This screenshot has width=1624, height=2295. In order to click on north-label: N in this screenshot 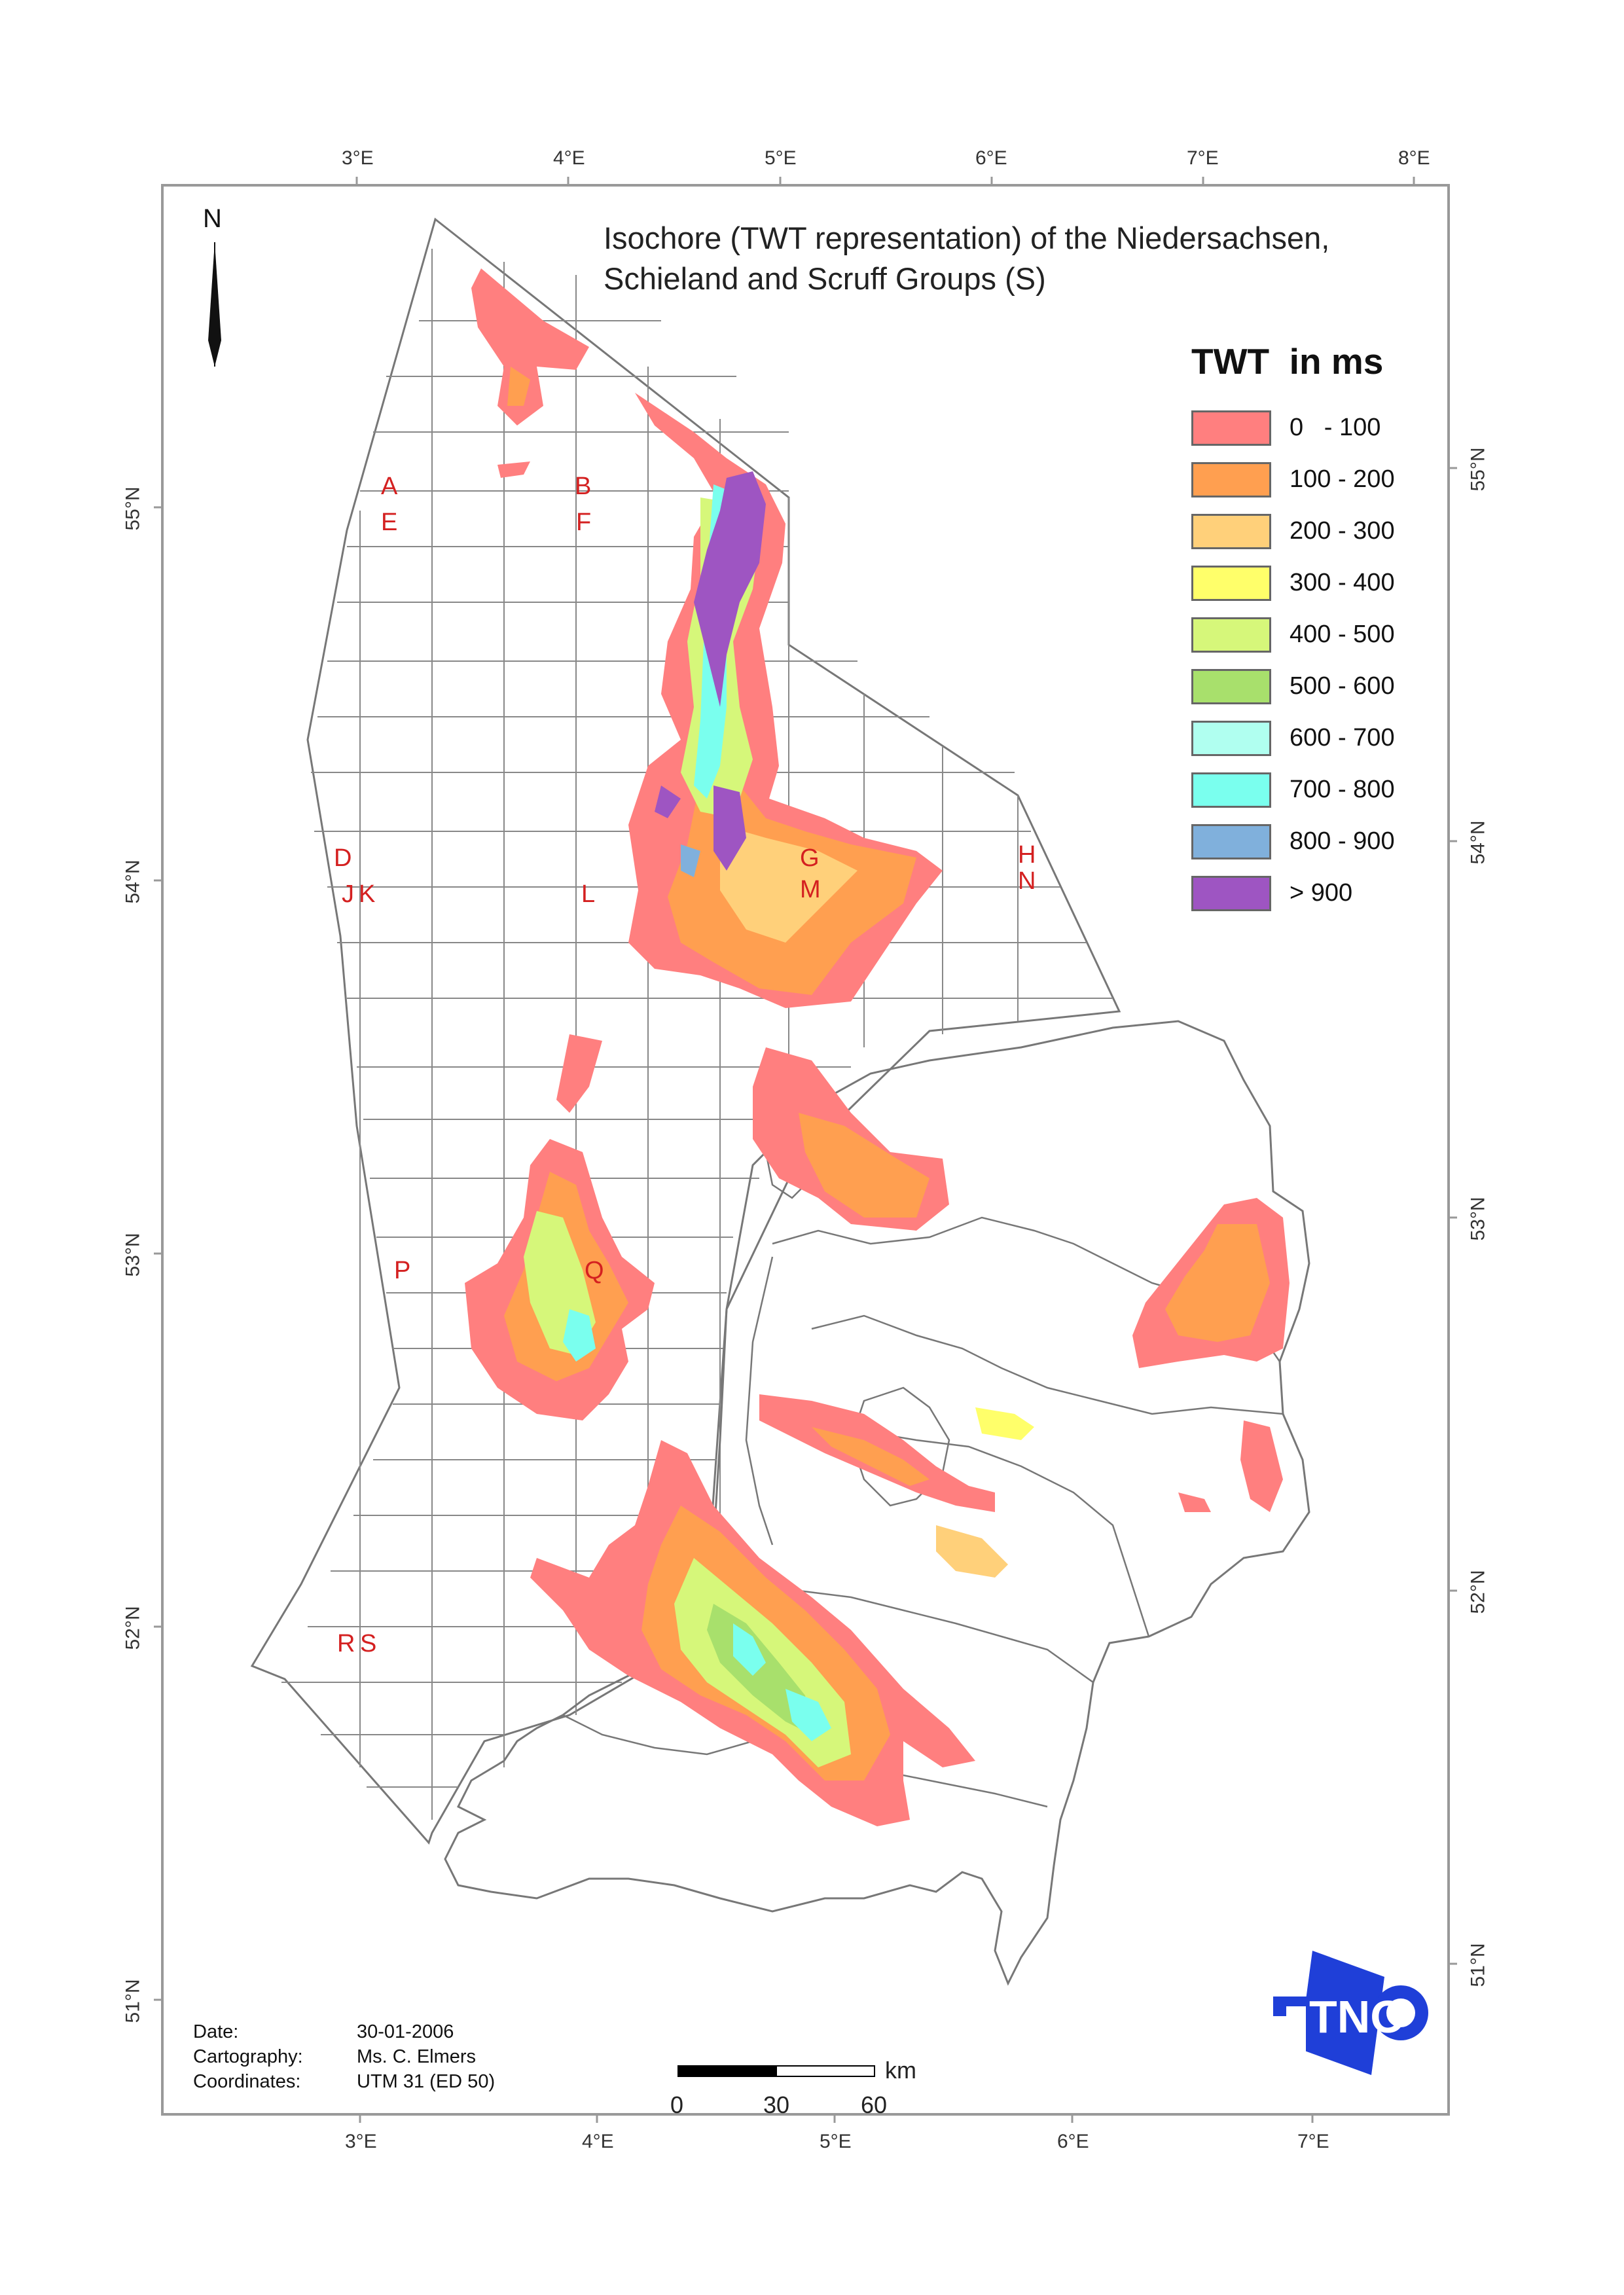, I will do `click(212, 219)`.